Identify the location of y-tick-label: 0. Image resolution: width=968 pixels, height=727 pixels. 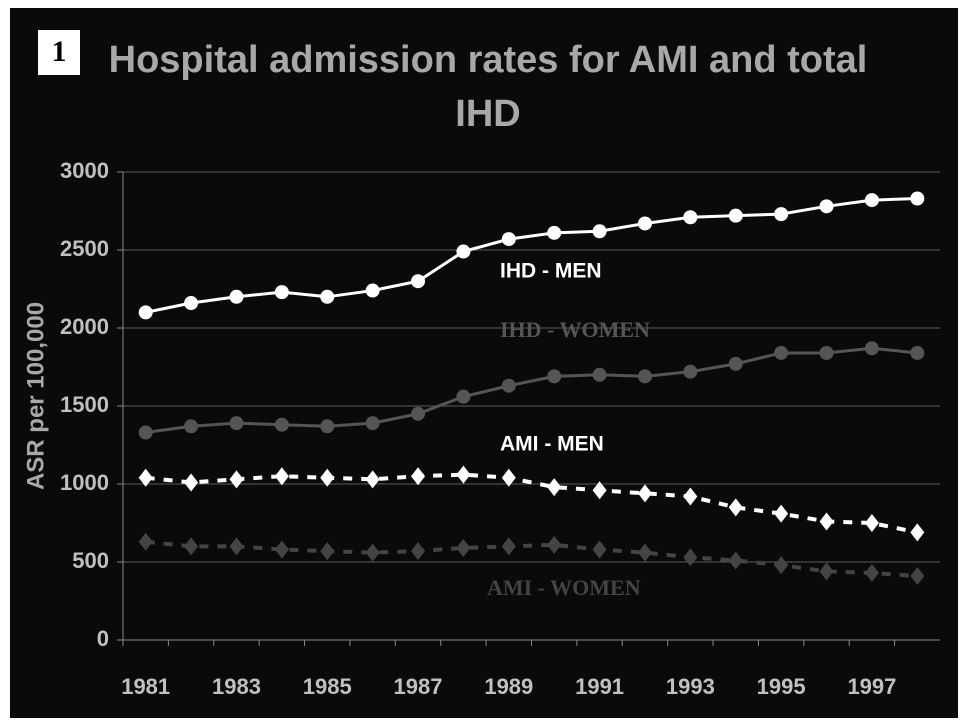
(103, 638).